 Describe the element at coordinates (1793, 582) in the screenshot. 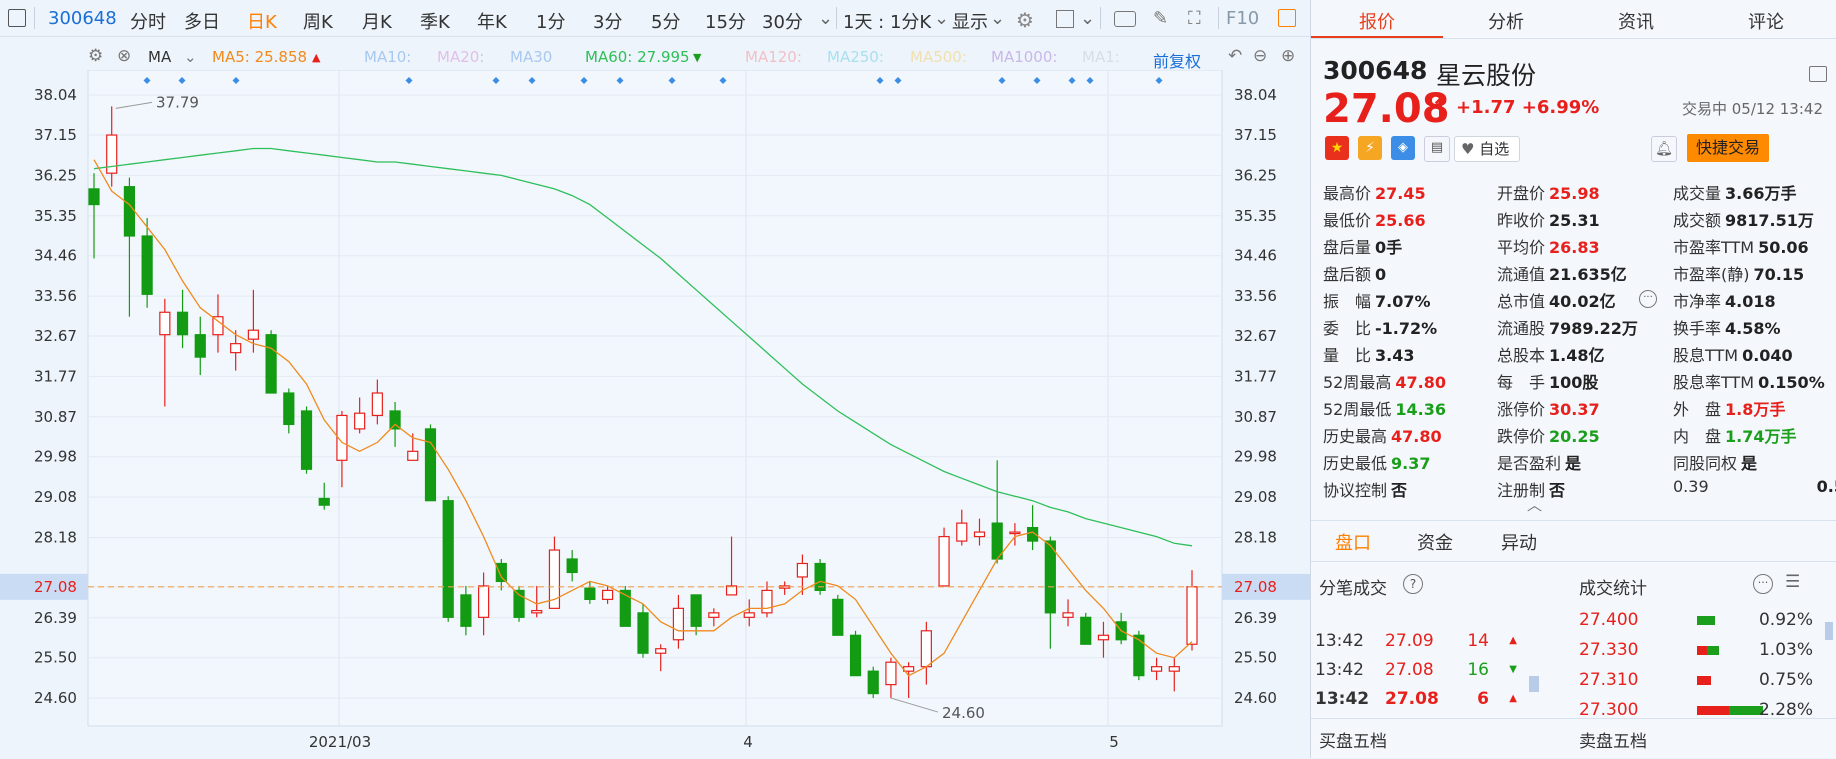

I see `list-view-icon: ☰` at that location.